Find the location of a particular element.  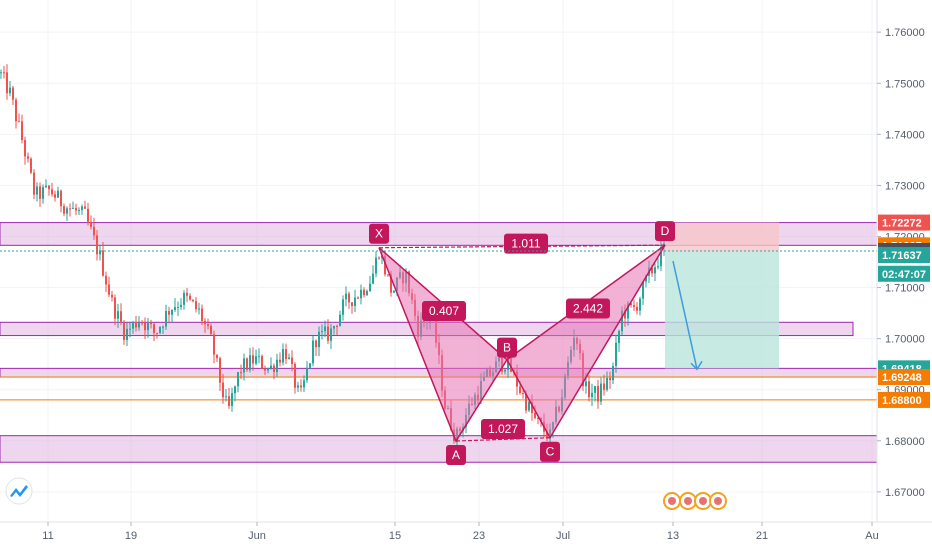

time-tick-label: 19 is located at coordinates (131, 536).